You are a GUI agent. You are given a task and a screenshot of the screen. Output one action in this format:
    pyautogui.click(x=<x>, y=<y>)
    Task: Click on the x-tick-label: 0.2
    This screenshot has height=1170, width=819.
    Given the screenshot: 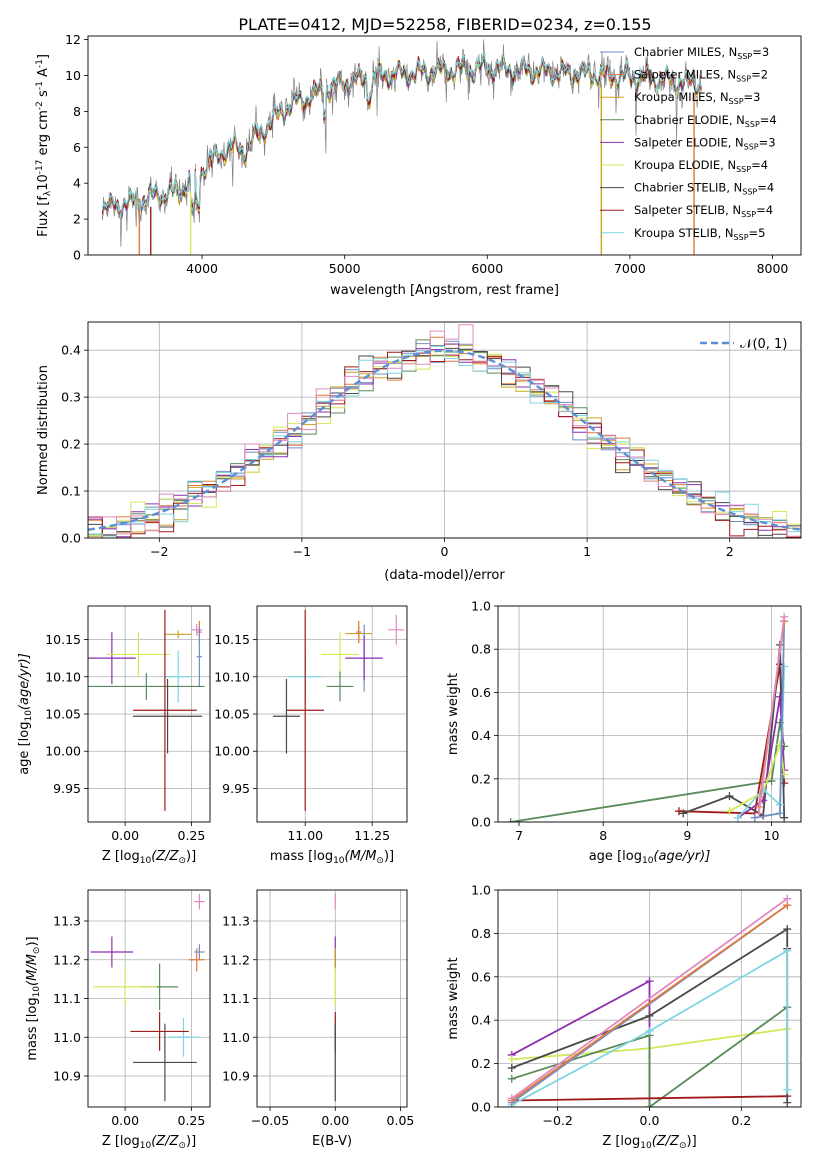 What is the action you would take?
    pyautogui.click(x=741, y=1120)
    